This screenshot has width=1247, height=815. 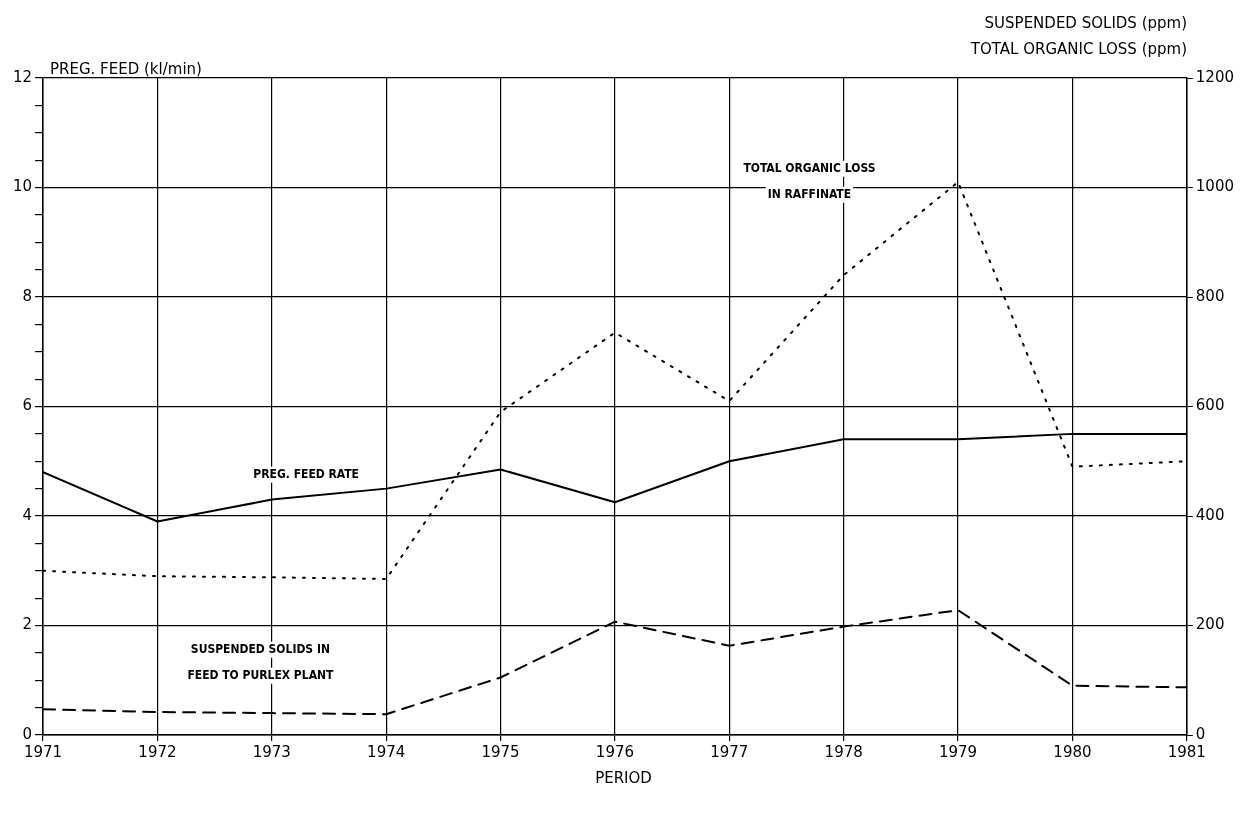 I want to click on y2-tick-label: 1200, so click(x=1215, y=76).